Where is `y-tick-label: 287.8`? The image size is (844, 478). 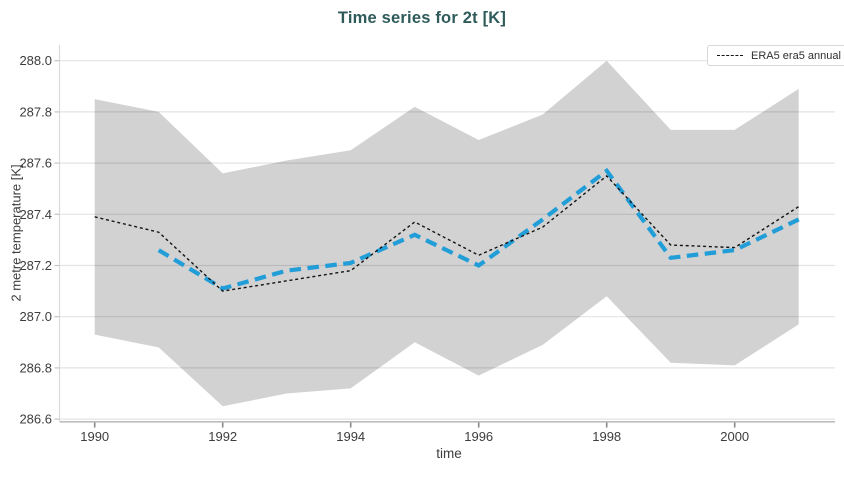 y-tick-label: 287.8 is located at coordinates (35, 111).